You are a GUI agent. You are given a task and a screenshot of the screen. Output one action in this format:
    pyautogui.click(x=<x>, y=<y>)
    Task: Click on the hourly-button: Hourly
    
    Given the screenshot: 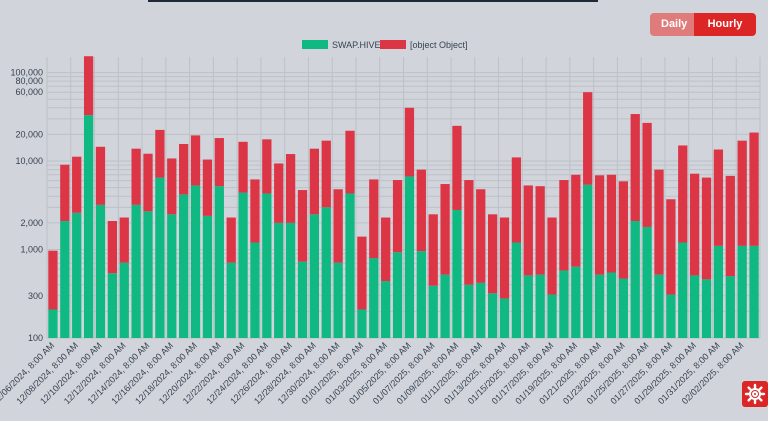 What is the action you would take?
    pyautogui.click(x=725, y=24)
    